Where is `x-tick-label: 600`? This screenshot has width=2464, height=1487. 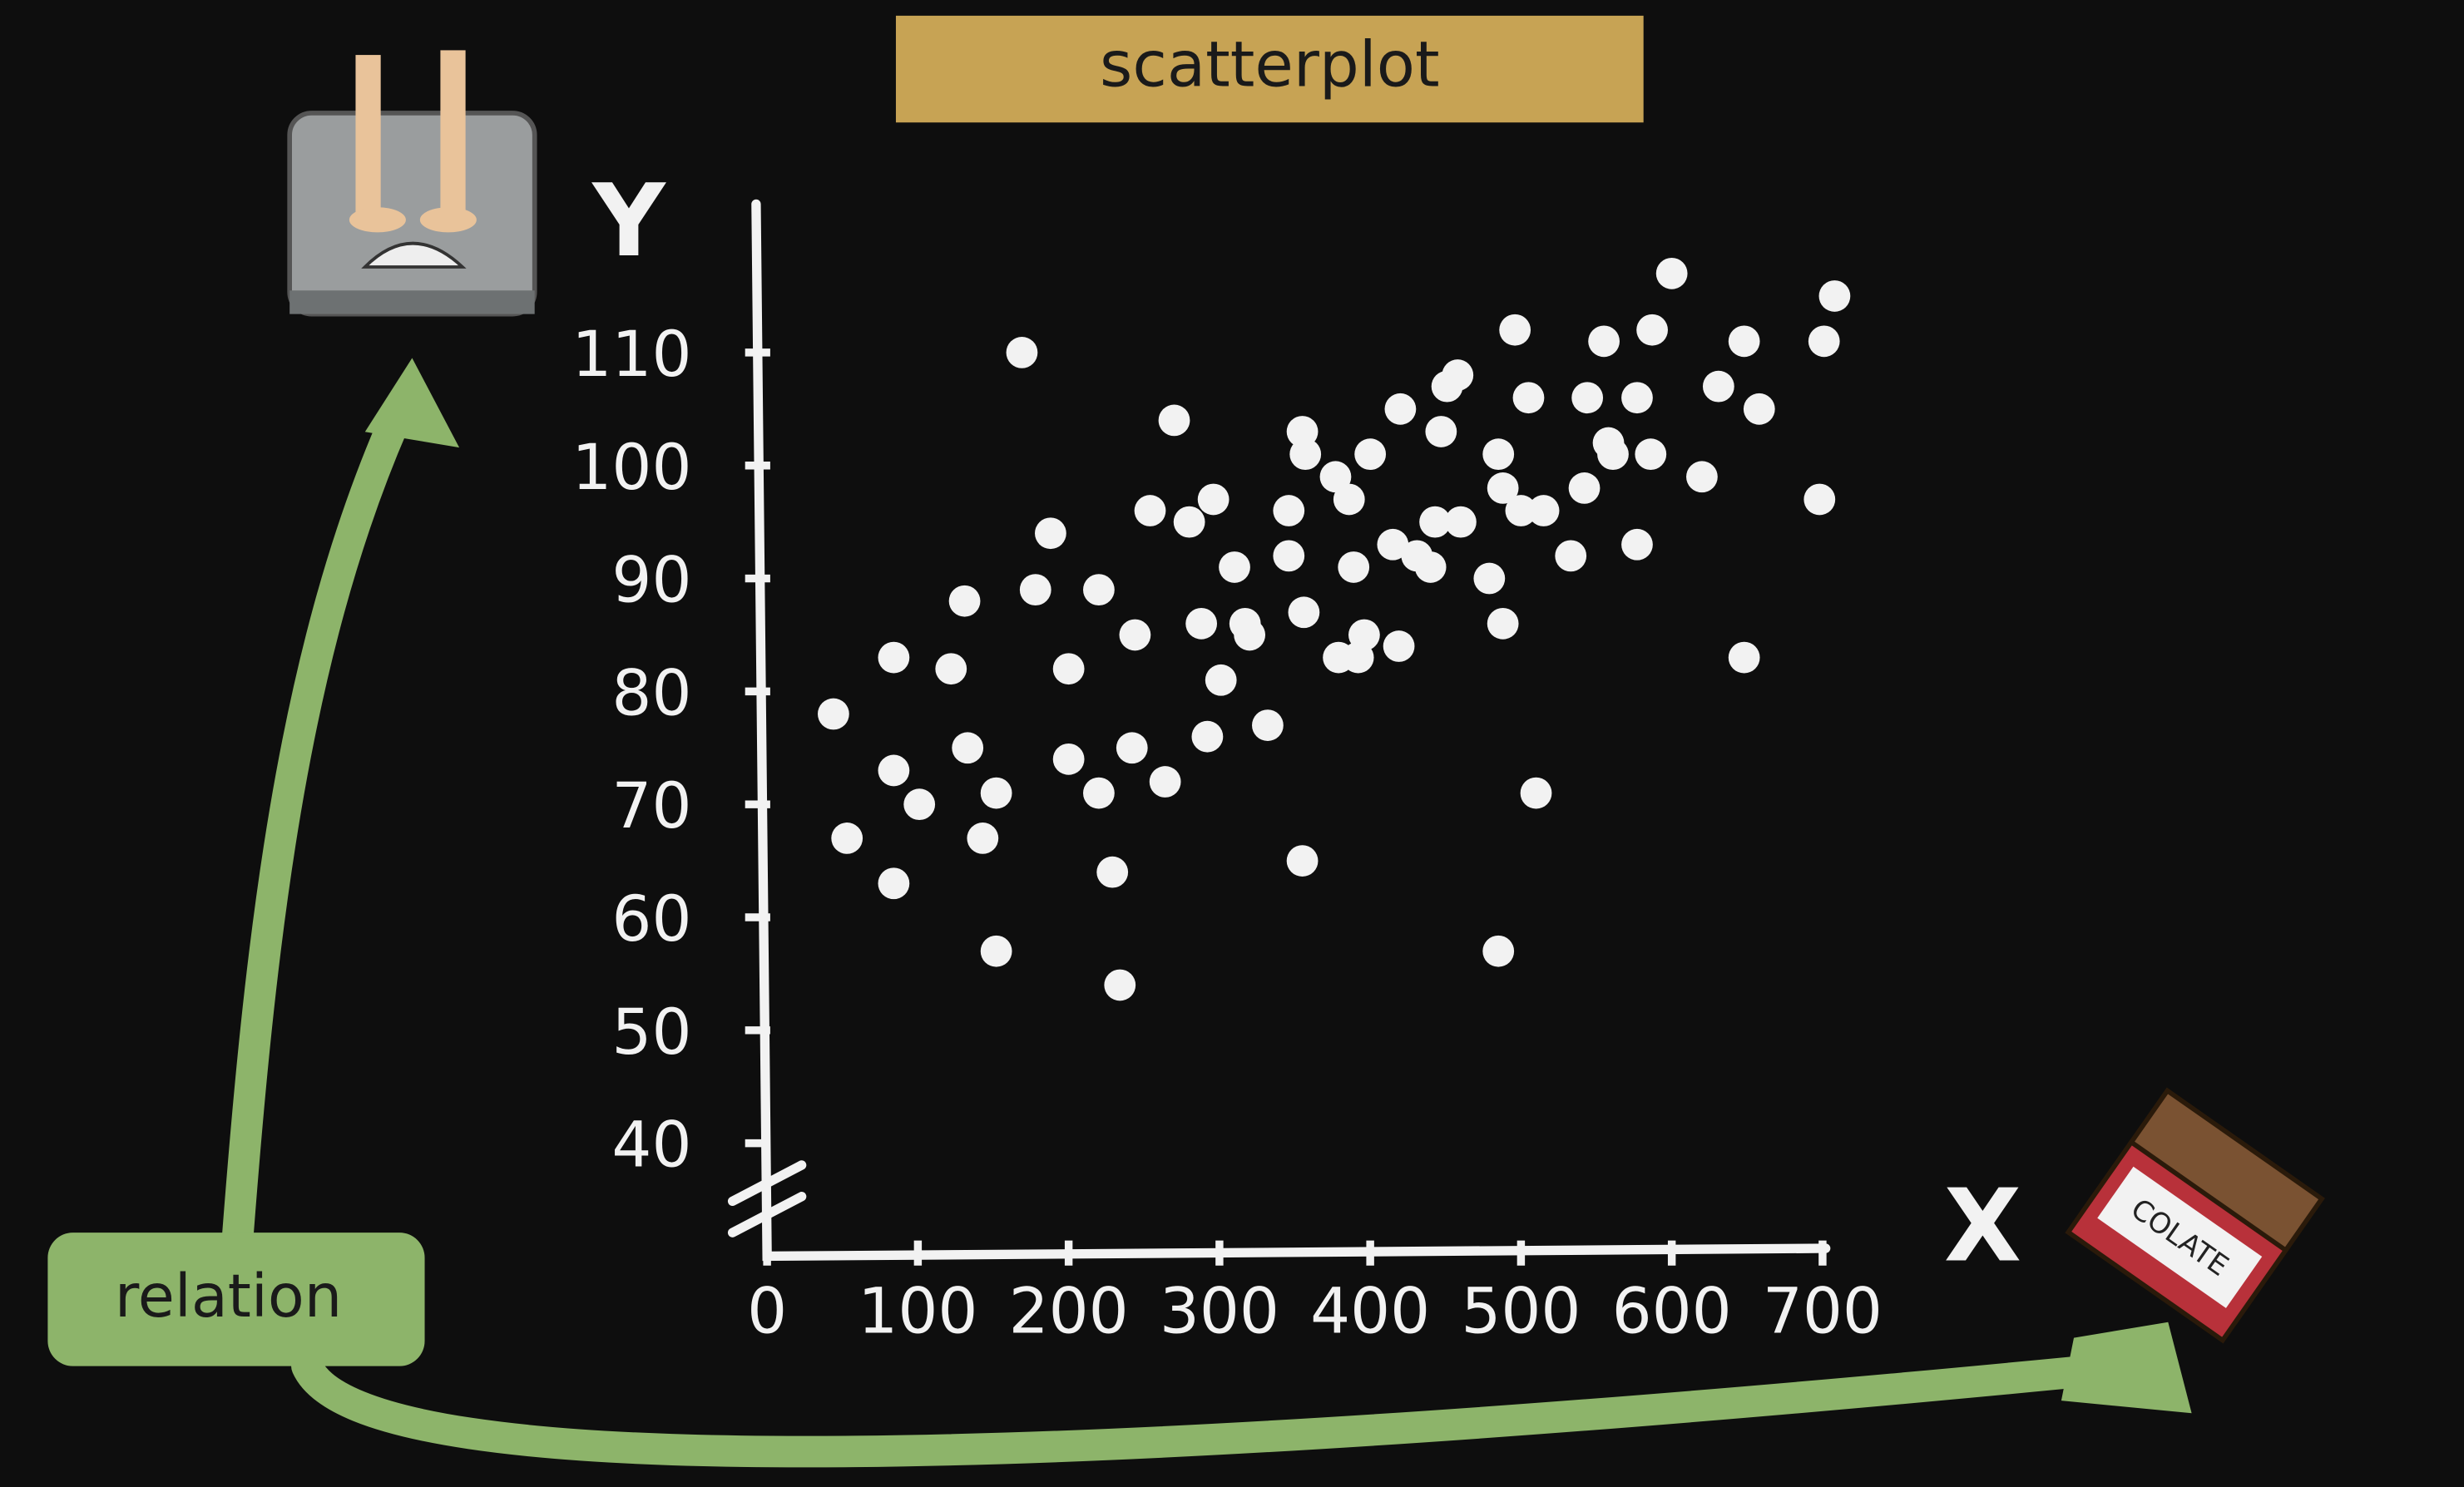 x-tick-label: 600 is located at coordinates (1672, 1311).